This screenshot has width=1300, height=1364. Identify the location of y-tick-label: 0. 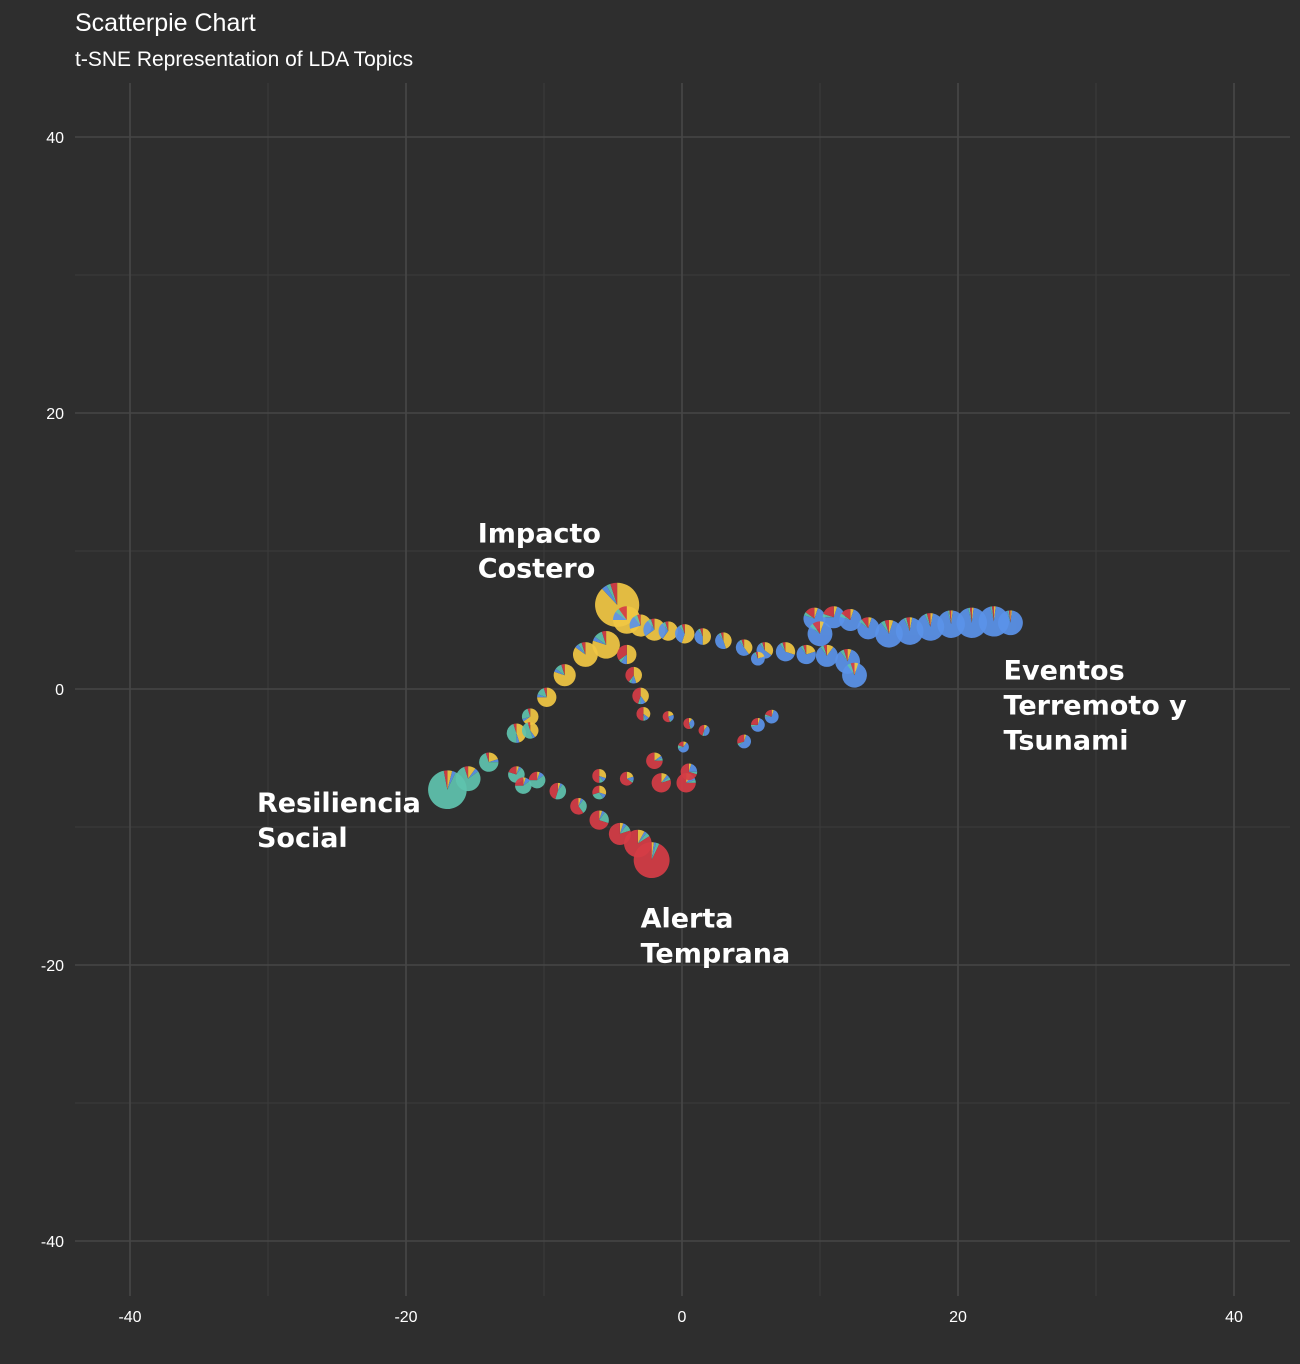
(59, 690).